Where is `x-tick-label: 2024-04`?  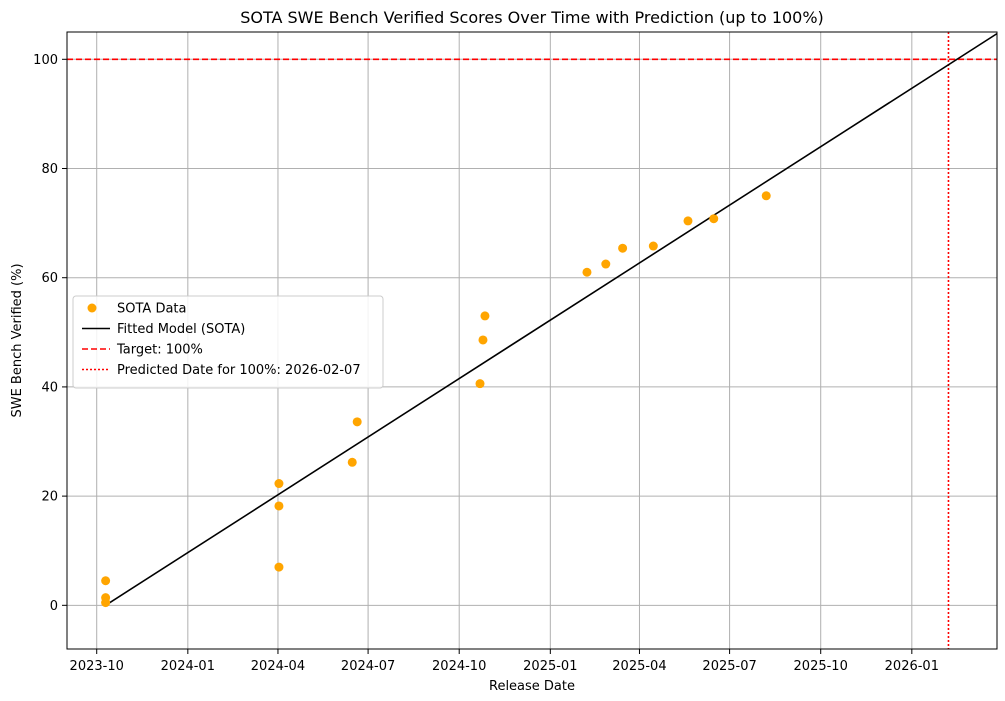
x-tick-label: 2024-04 is located at coordinates (278, 666).